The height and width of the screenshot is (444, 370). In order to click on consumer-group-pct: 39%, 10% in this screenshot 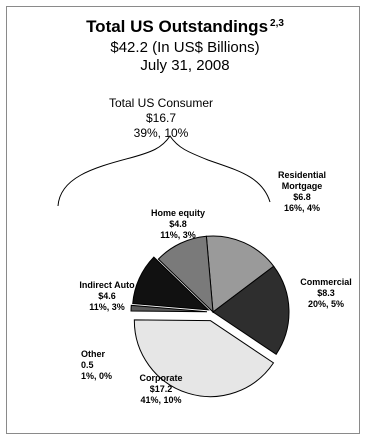, I will do `click(161, 133)`.